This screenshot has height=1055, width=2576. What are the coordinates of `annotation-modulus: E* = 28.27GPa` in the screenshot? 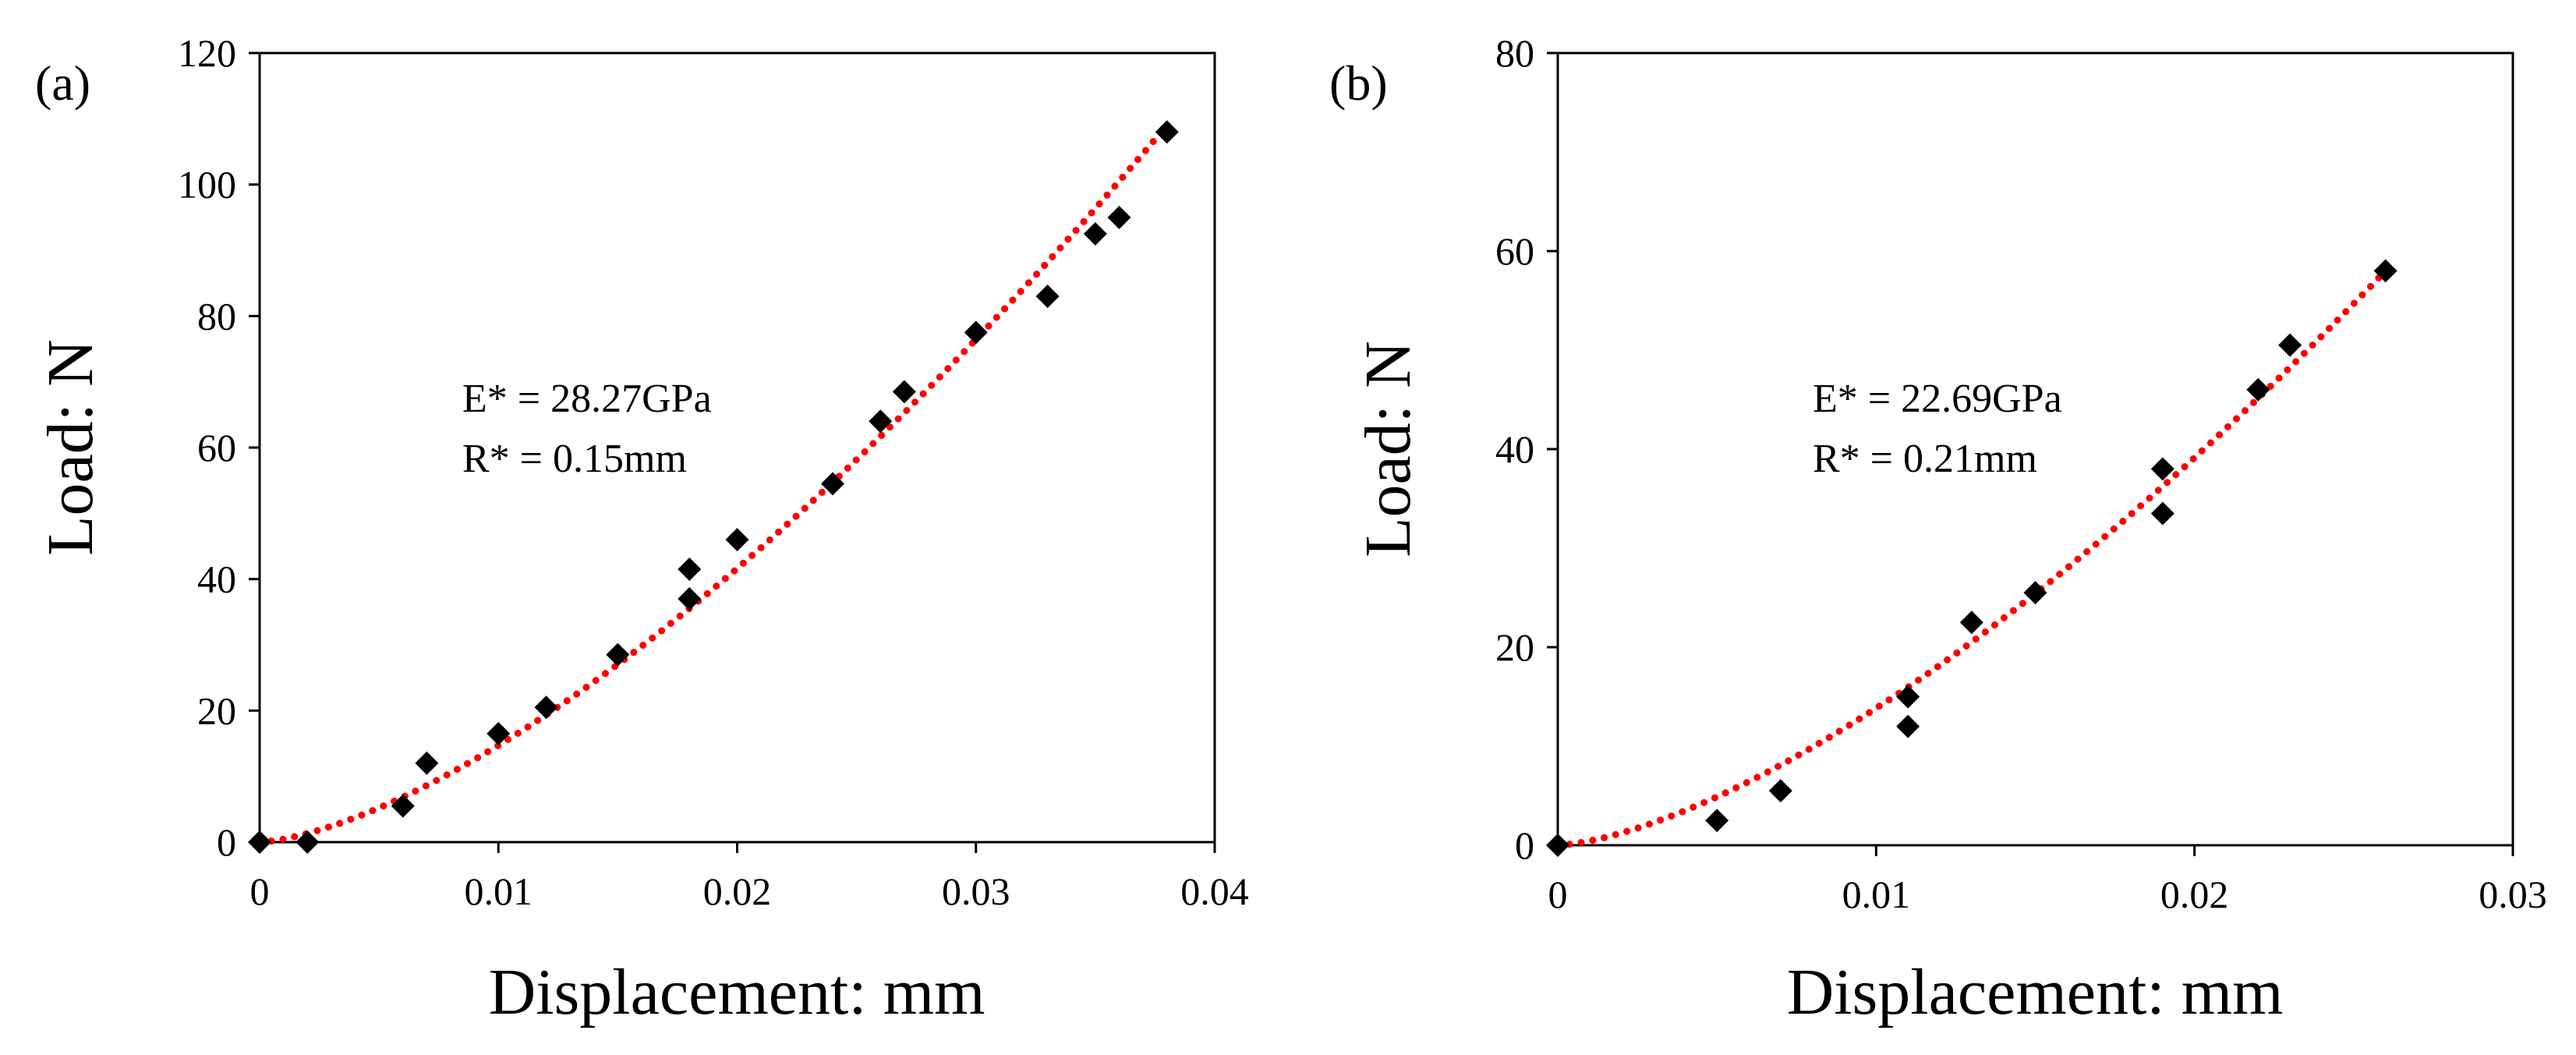 It's located at (587, 399).